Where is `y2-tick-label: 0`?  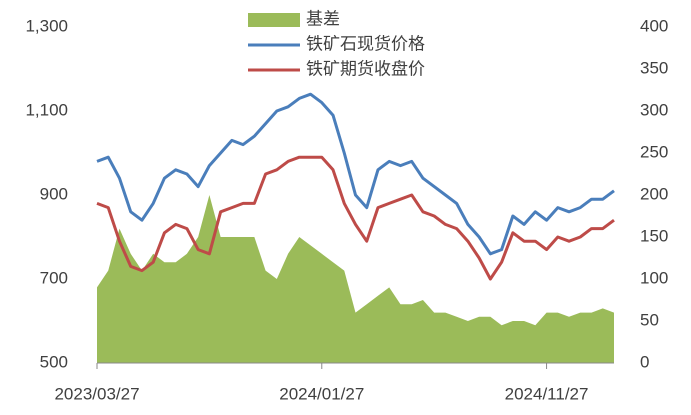
y2-tick-label: 0 is located at coordinates (644, 361).